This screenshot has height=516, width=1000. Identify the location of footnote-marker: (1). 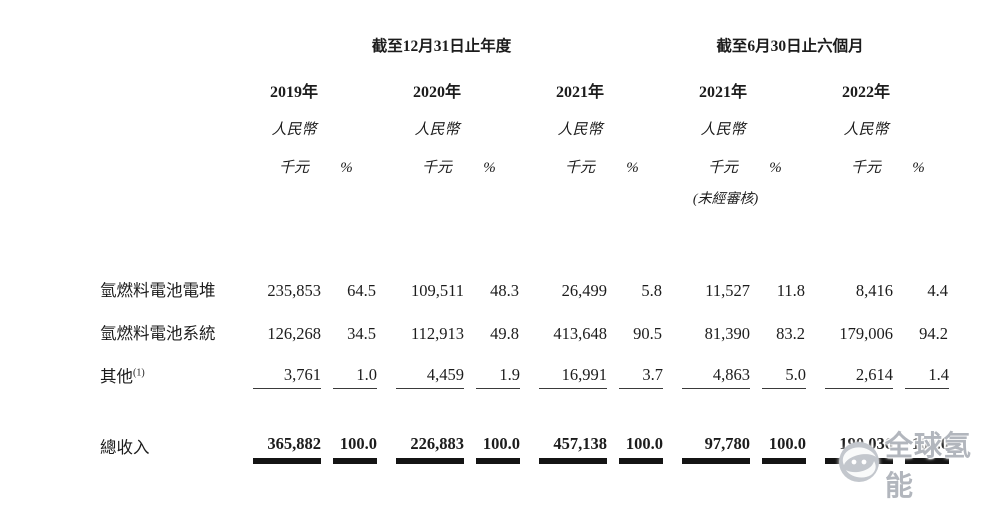
(139, 373).